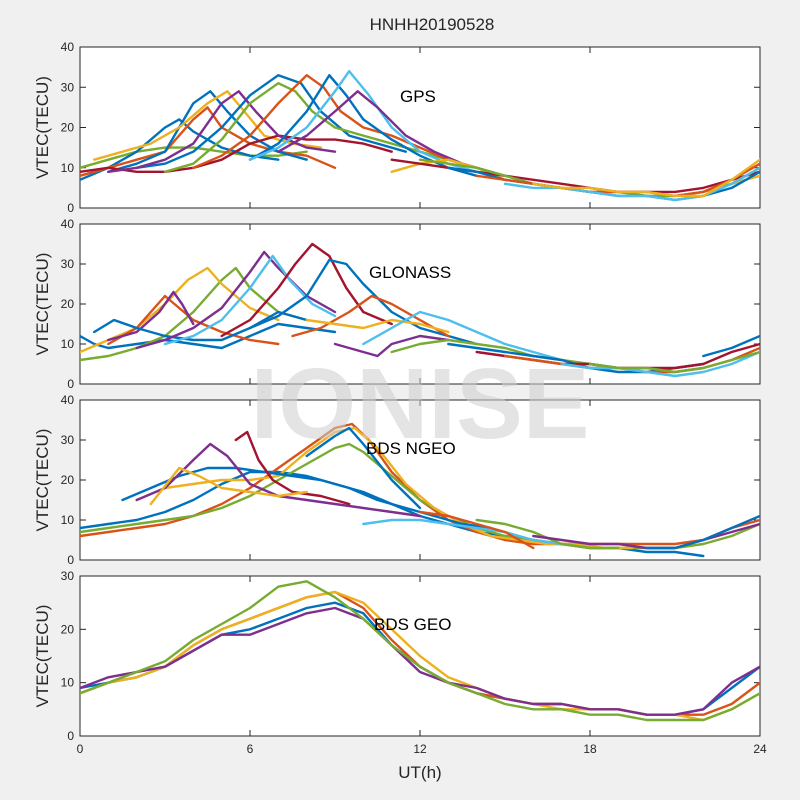  I want to click on x-tick-label: 6, so click(250, 749).